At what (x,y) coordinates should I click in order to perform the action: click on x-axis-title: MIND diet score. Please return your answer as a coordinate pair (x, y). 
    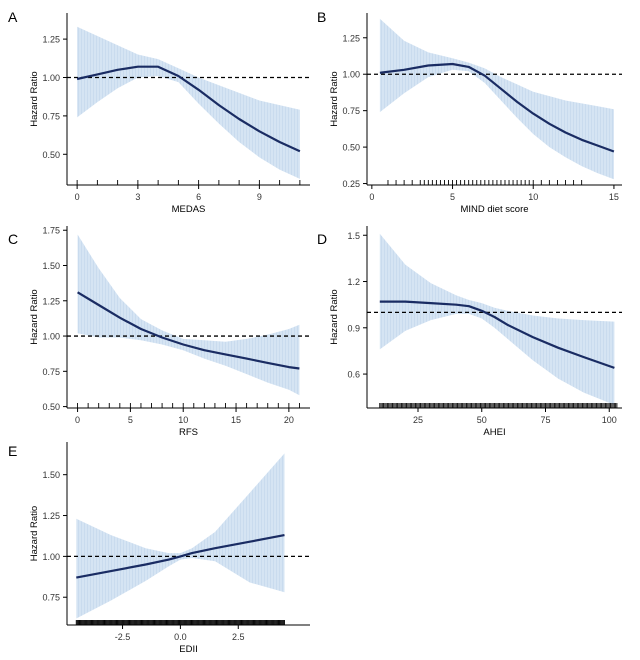
    Looking at the image, I should click on (494, 209).